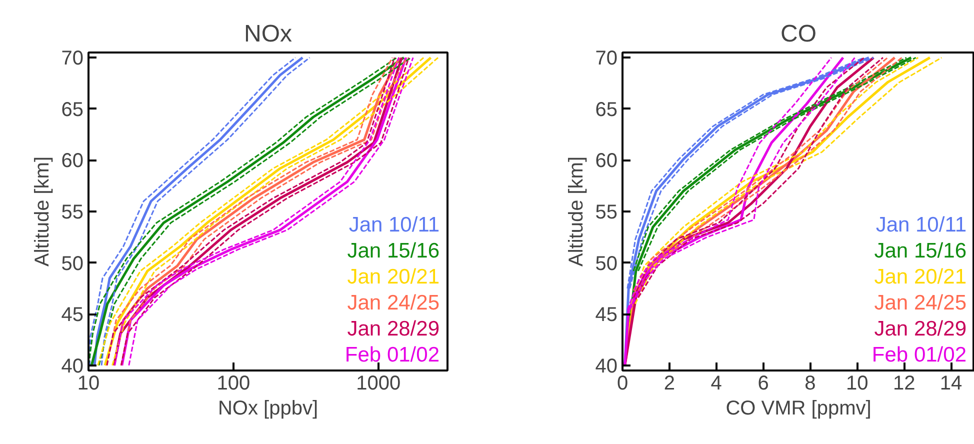 This screenshot has width=974, height=444. I want to click on x-tick-label: 6, so click(763, 383).